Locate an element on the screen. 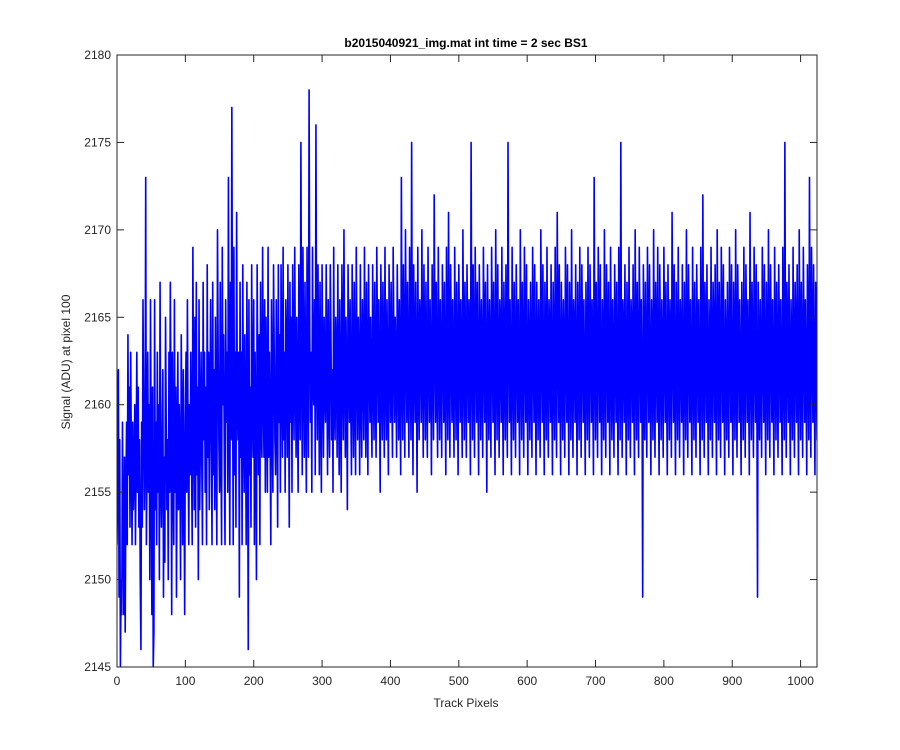 The height and width of the screenshot is (750, 900). y-tick-label: 2170 is located at coordinates (97, 230).